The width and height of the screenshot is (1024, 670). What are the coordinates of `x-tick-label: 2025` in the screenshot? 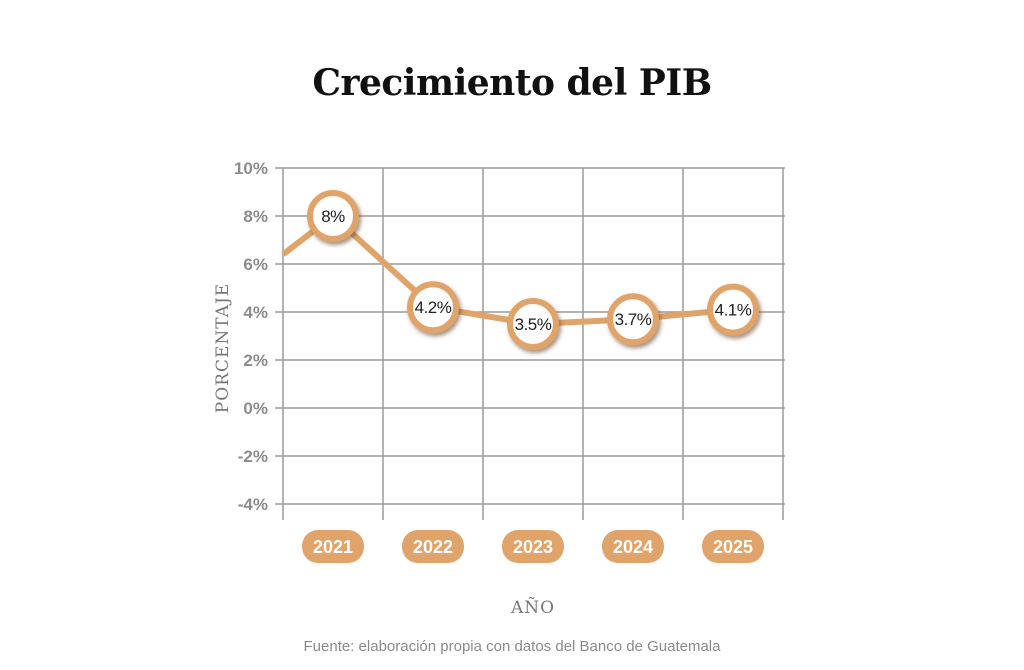 It's located at (733, 547).